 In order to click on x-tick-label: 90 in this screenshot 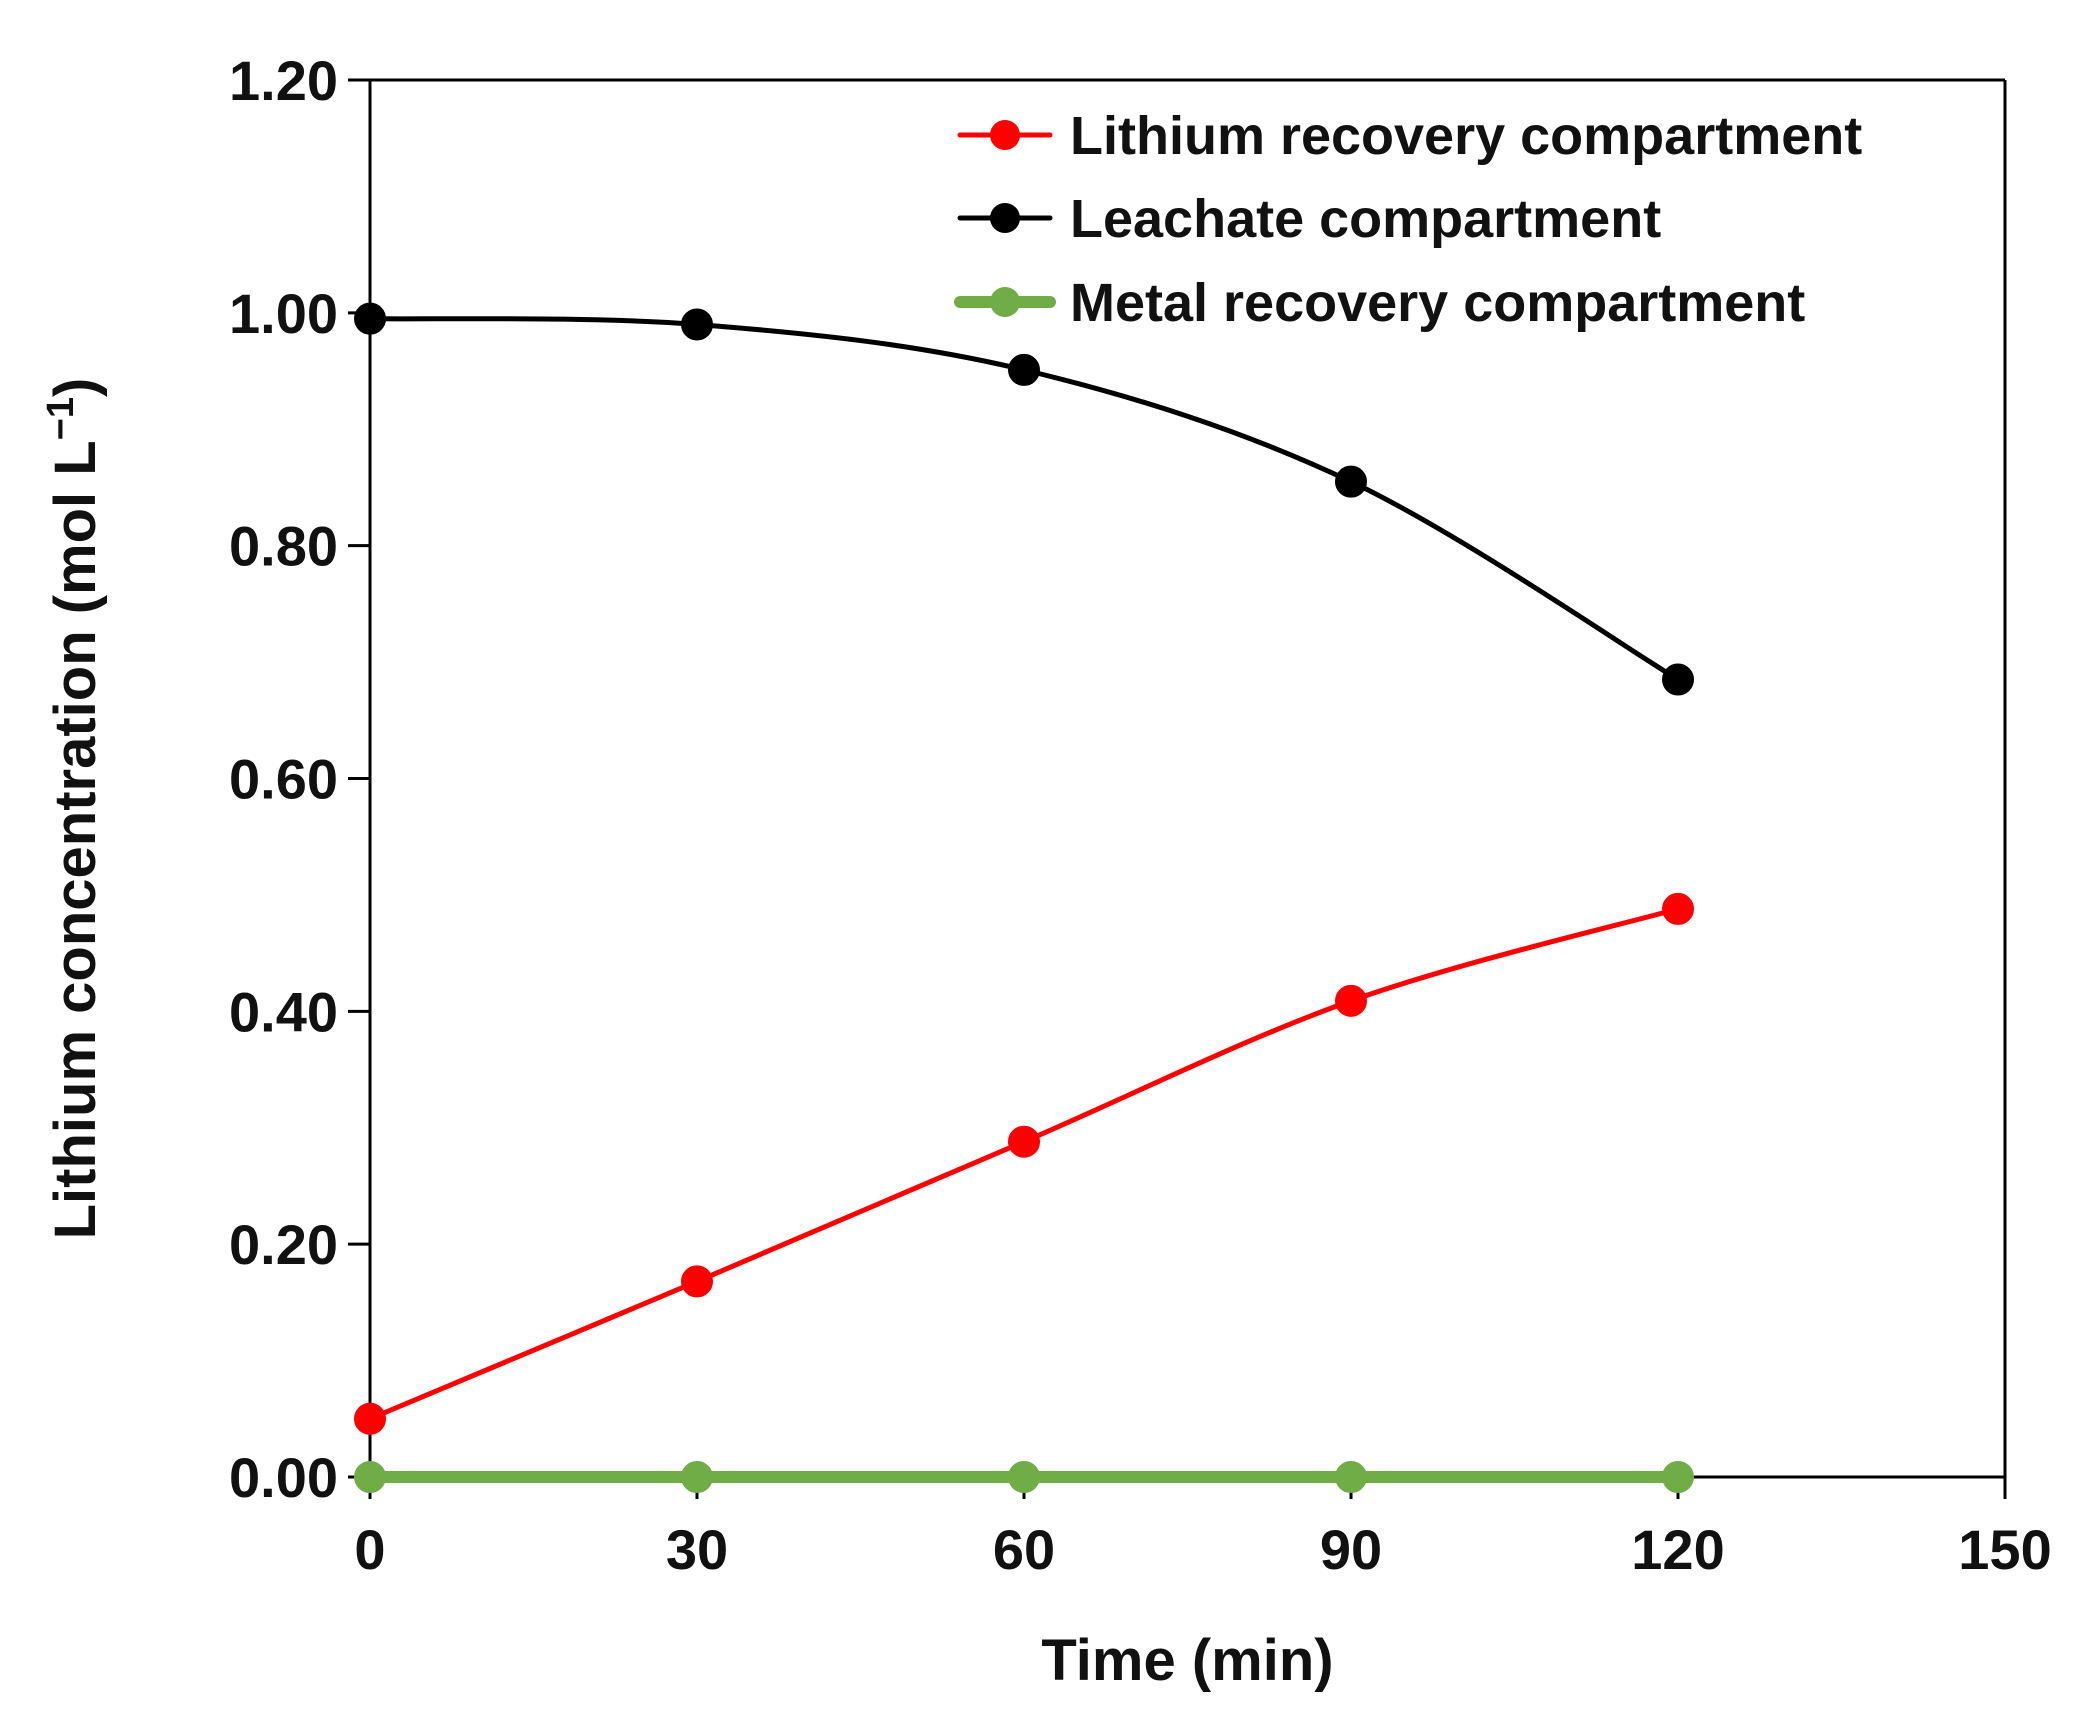, I will do `click(1351, 1549)`.